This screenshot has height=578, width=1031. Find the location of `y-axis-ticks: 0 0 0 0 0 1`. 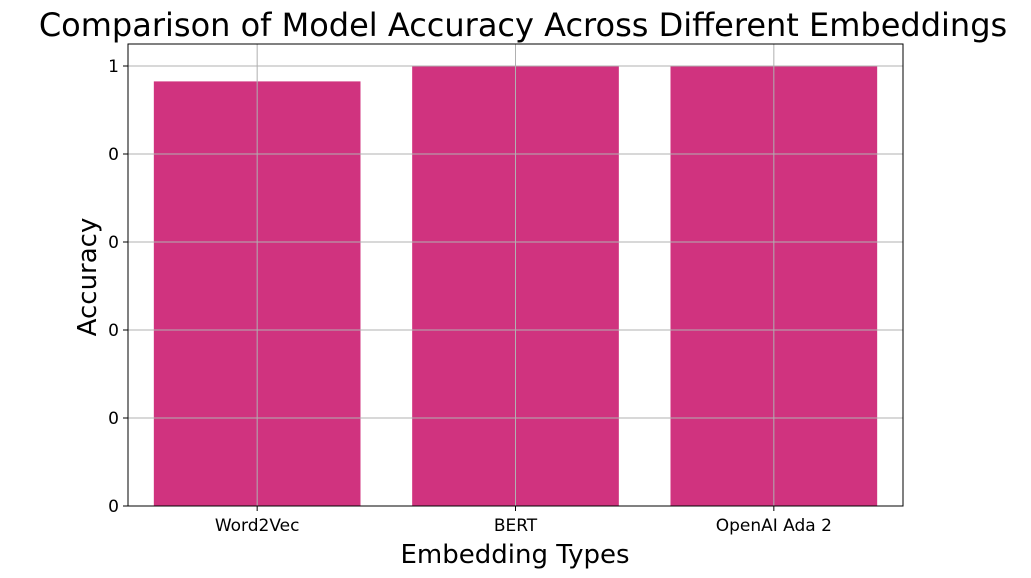

y-axis-ticks: 0 0 0 0 0 1 is located at coordinates (118, 287).